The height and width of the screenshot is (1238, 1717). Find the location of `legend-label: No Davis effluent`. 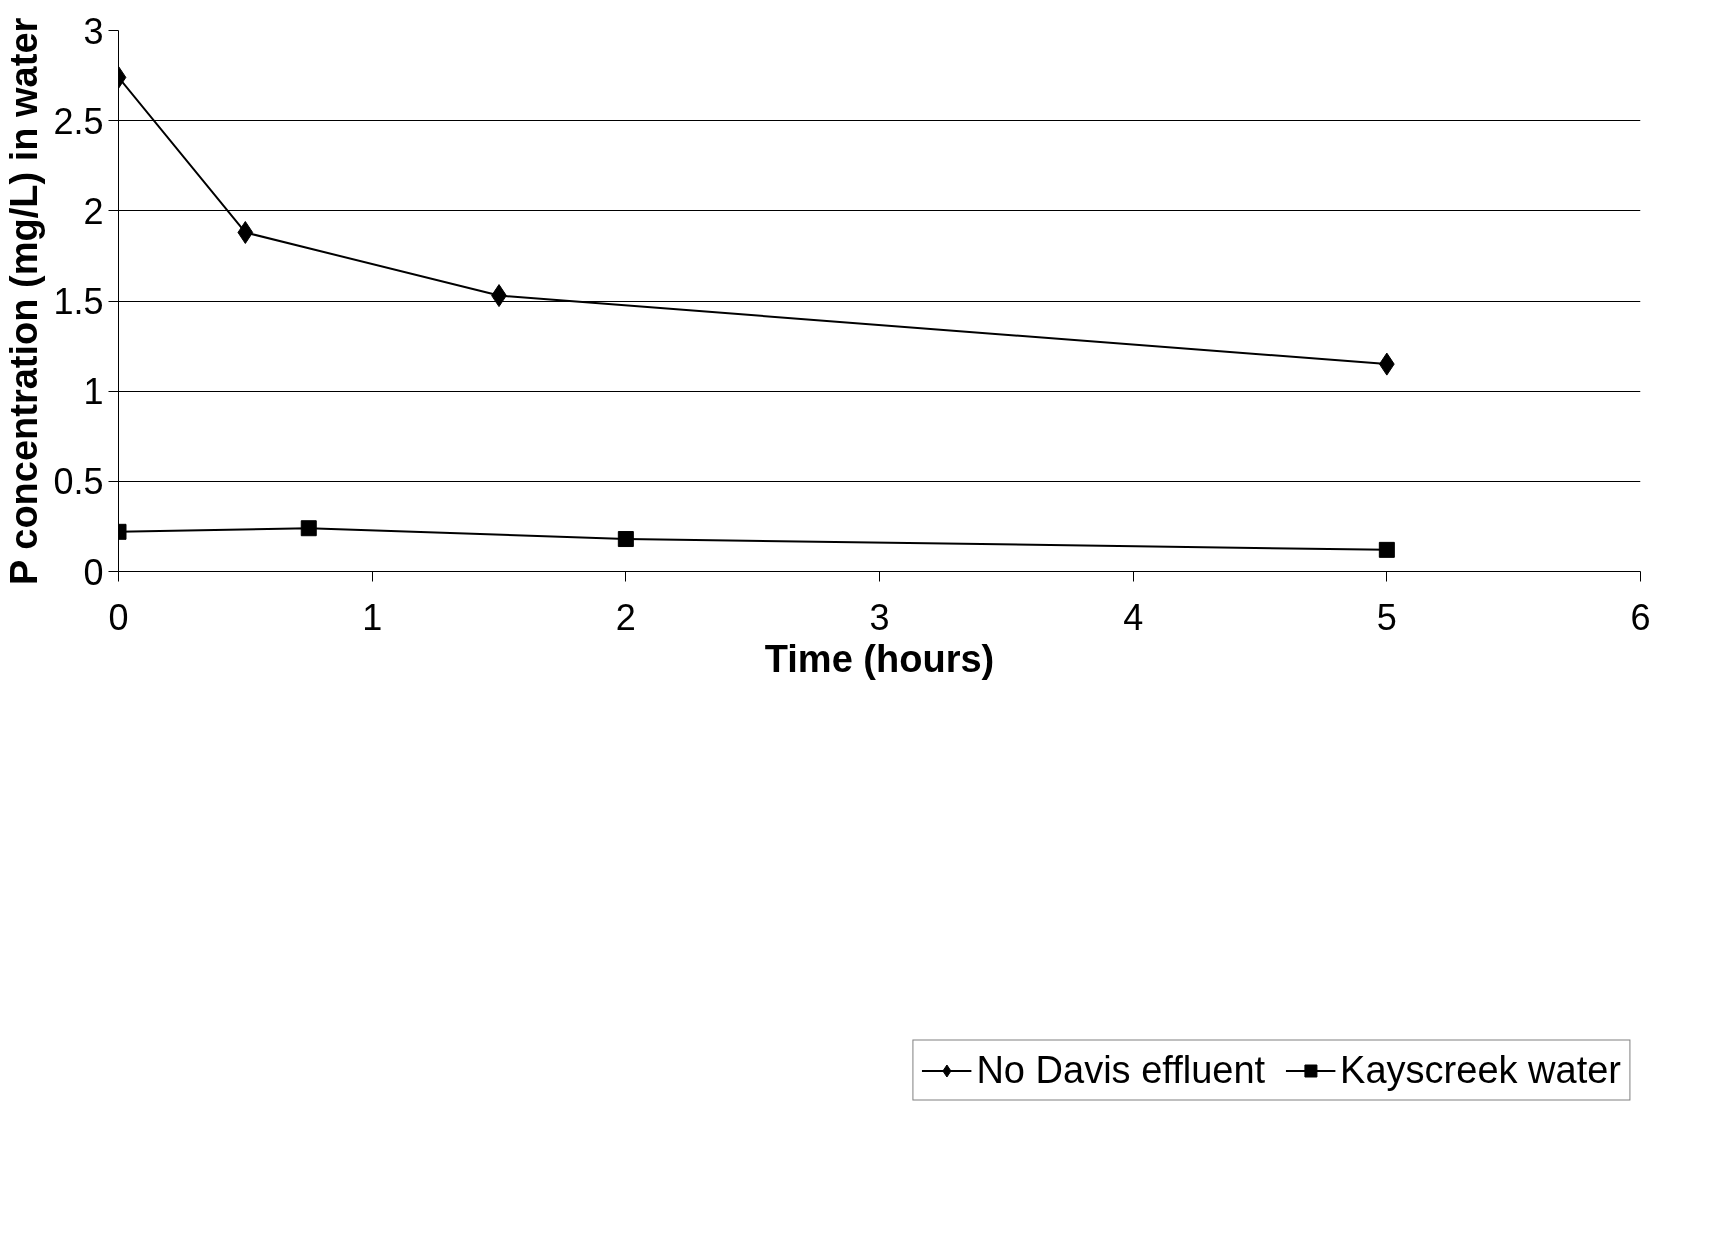

legend-label: No Davis effluent is located at coordinates (1121, 1070).